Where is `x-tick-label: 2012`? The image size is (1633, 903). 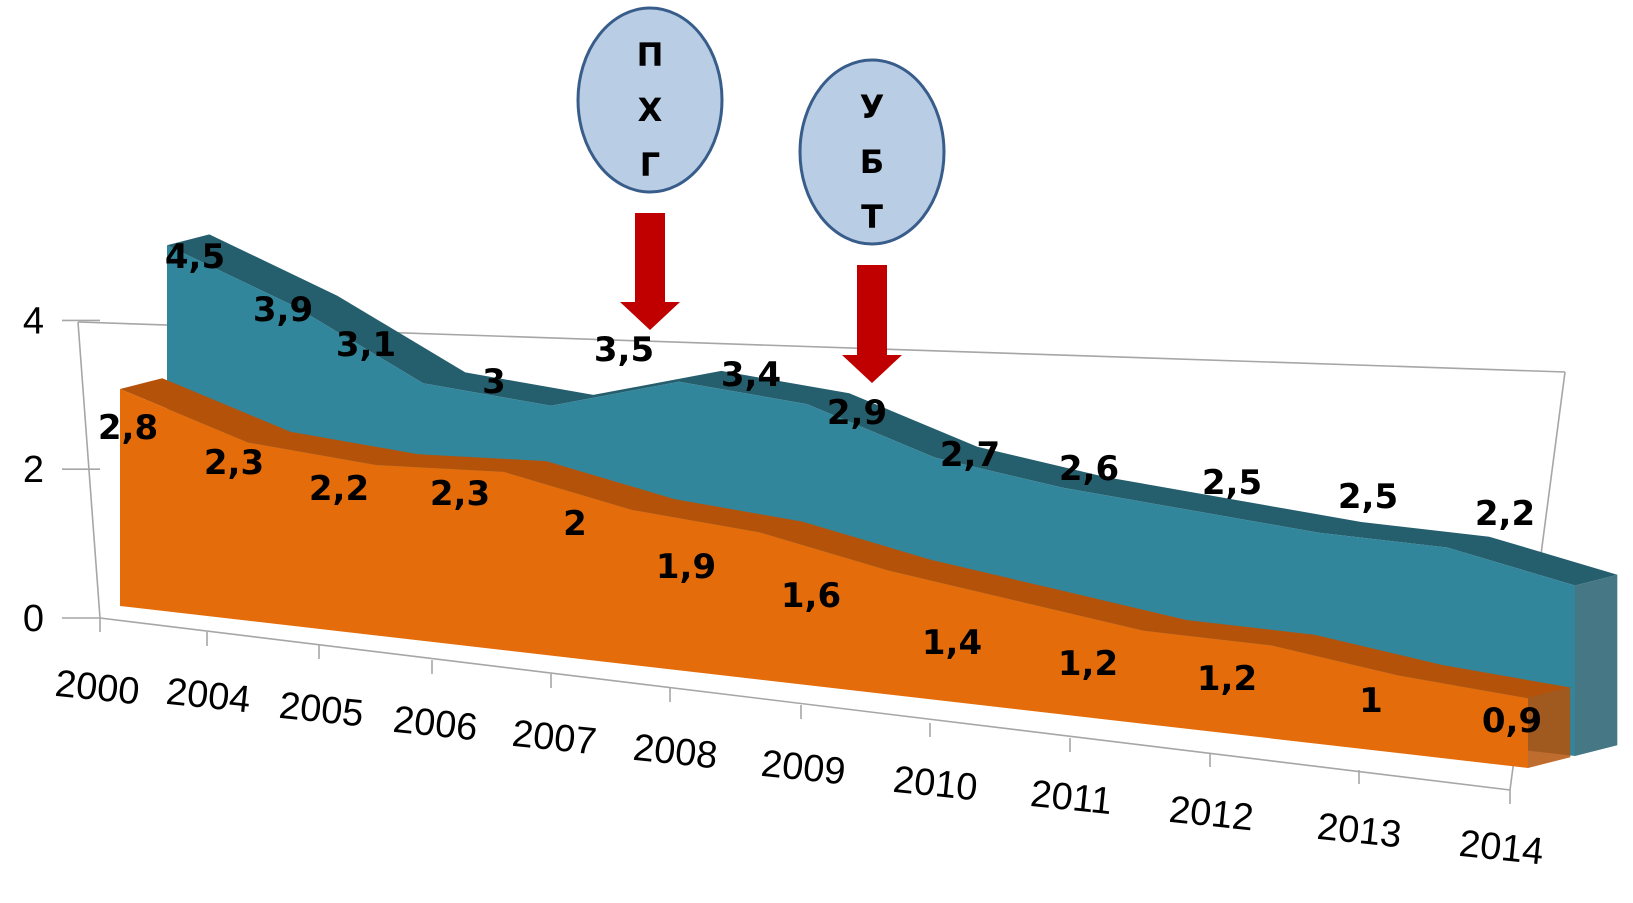
x-tick-label: 2012 is located at coordinates (1211, 814).